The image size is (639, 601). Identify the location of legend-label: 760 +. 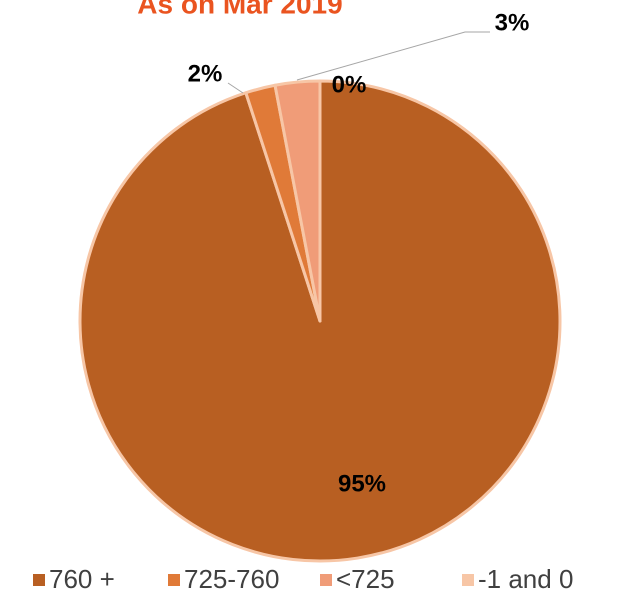
(82, 579).